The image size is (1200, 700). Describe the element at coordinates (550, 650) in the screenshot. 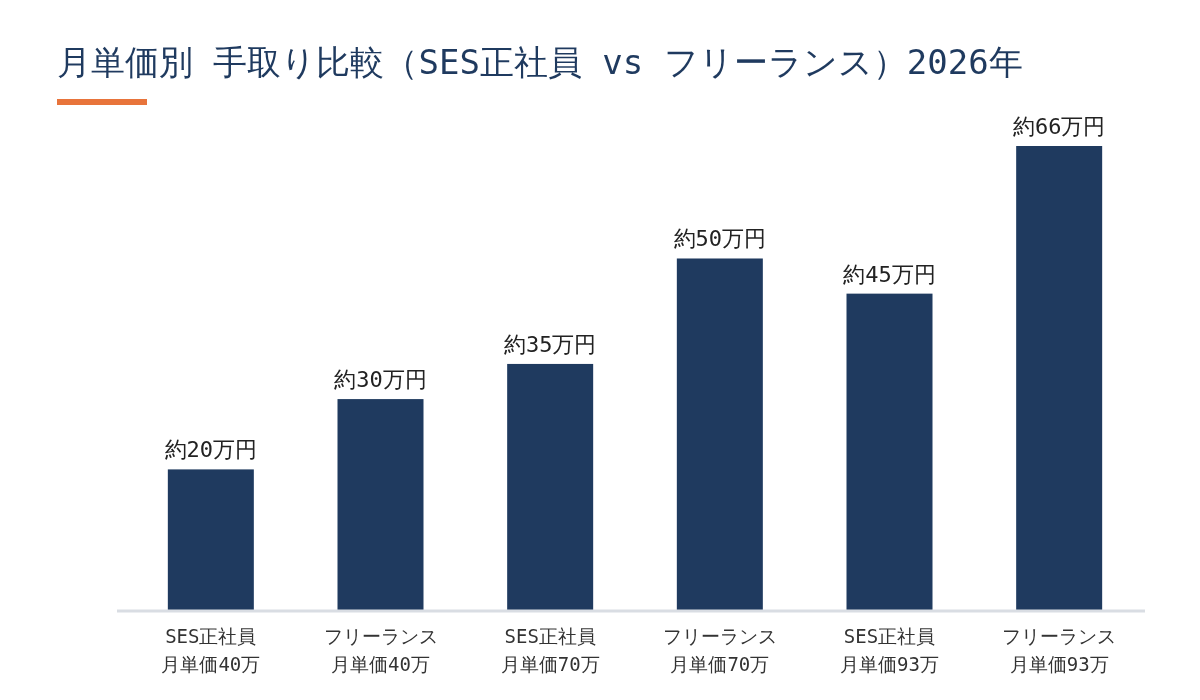

I see `x-tick-label: SES正社員月単価70万` at that location.